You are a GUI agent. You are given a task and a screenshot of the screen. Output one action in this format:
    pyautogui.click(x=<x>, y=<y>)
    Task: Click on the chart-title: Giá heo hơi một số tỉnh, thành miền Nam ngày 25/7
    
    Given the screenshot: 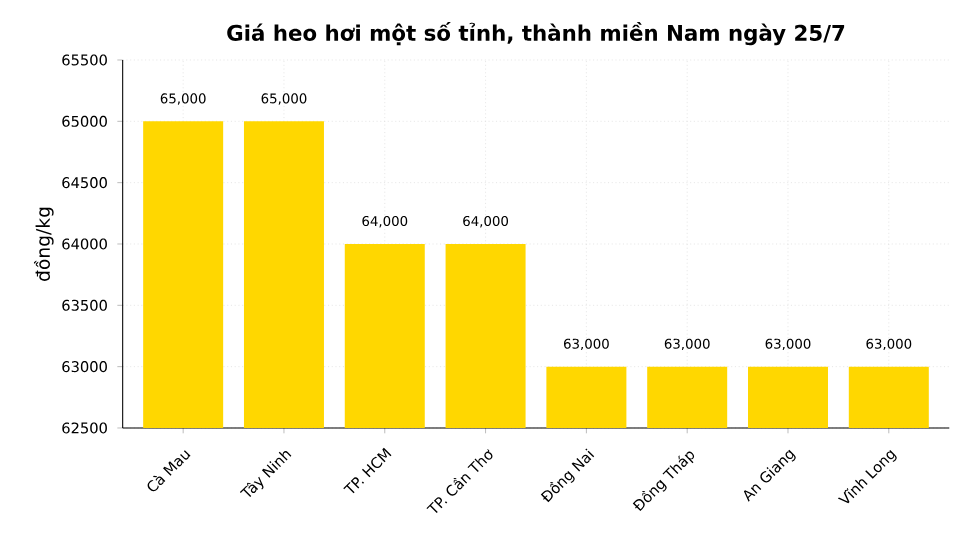 What is the action you would take?
    pyautogui.click(x=536, y=33)
    